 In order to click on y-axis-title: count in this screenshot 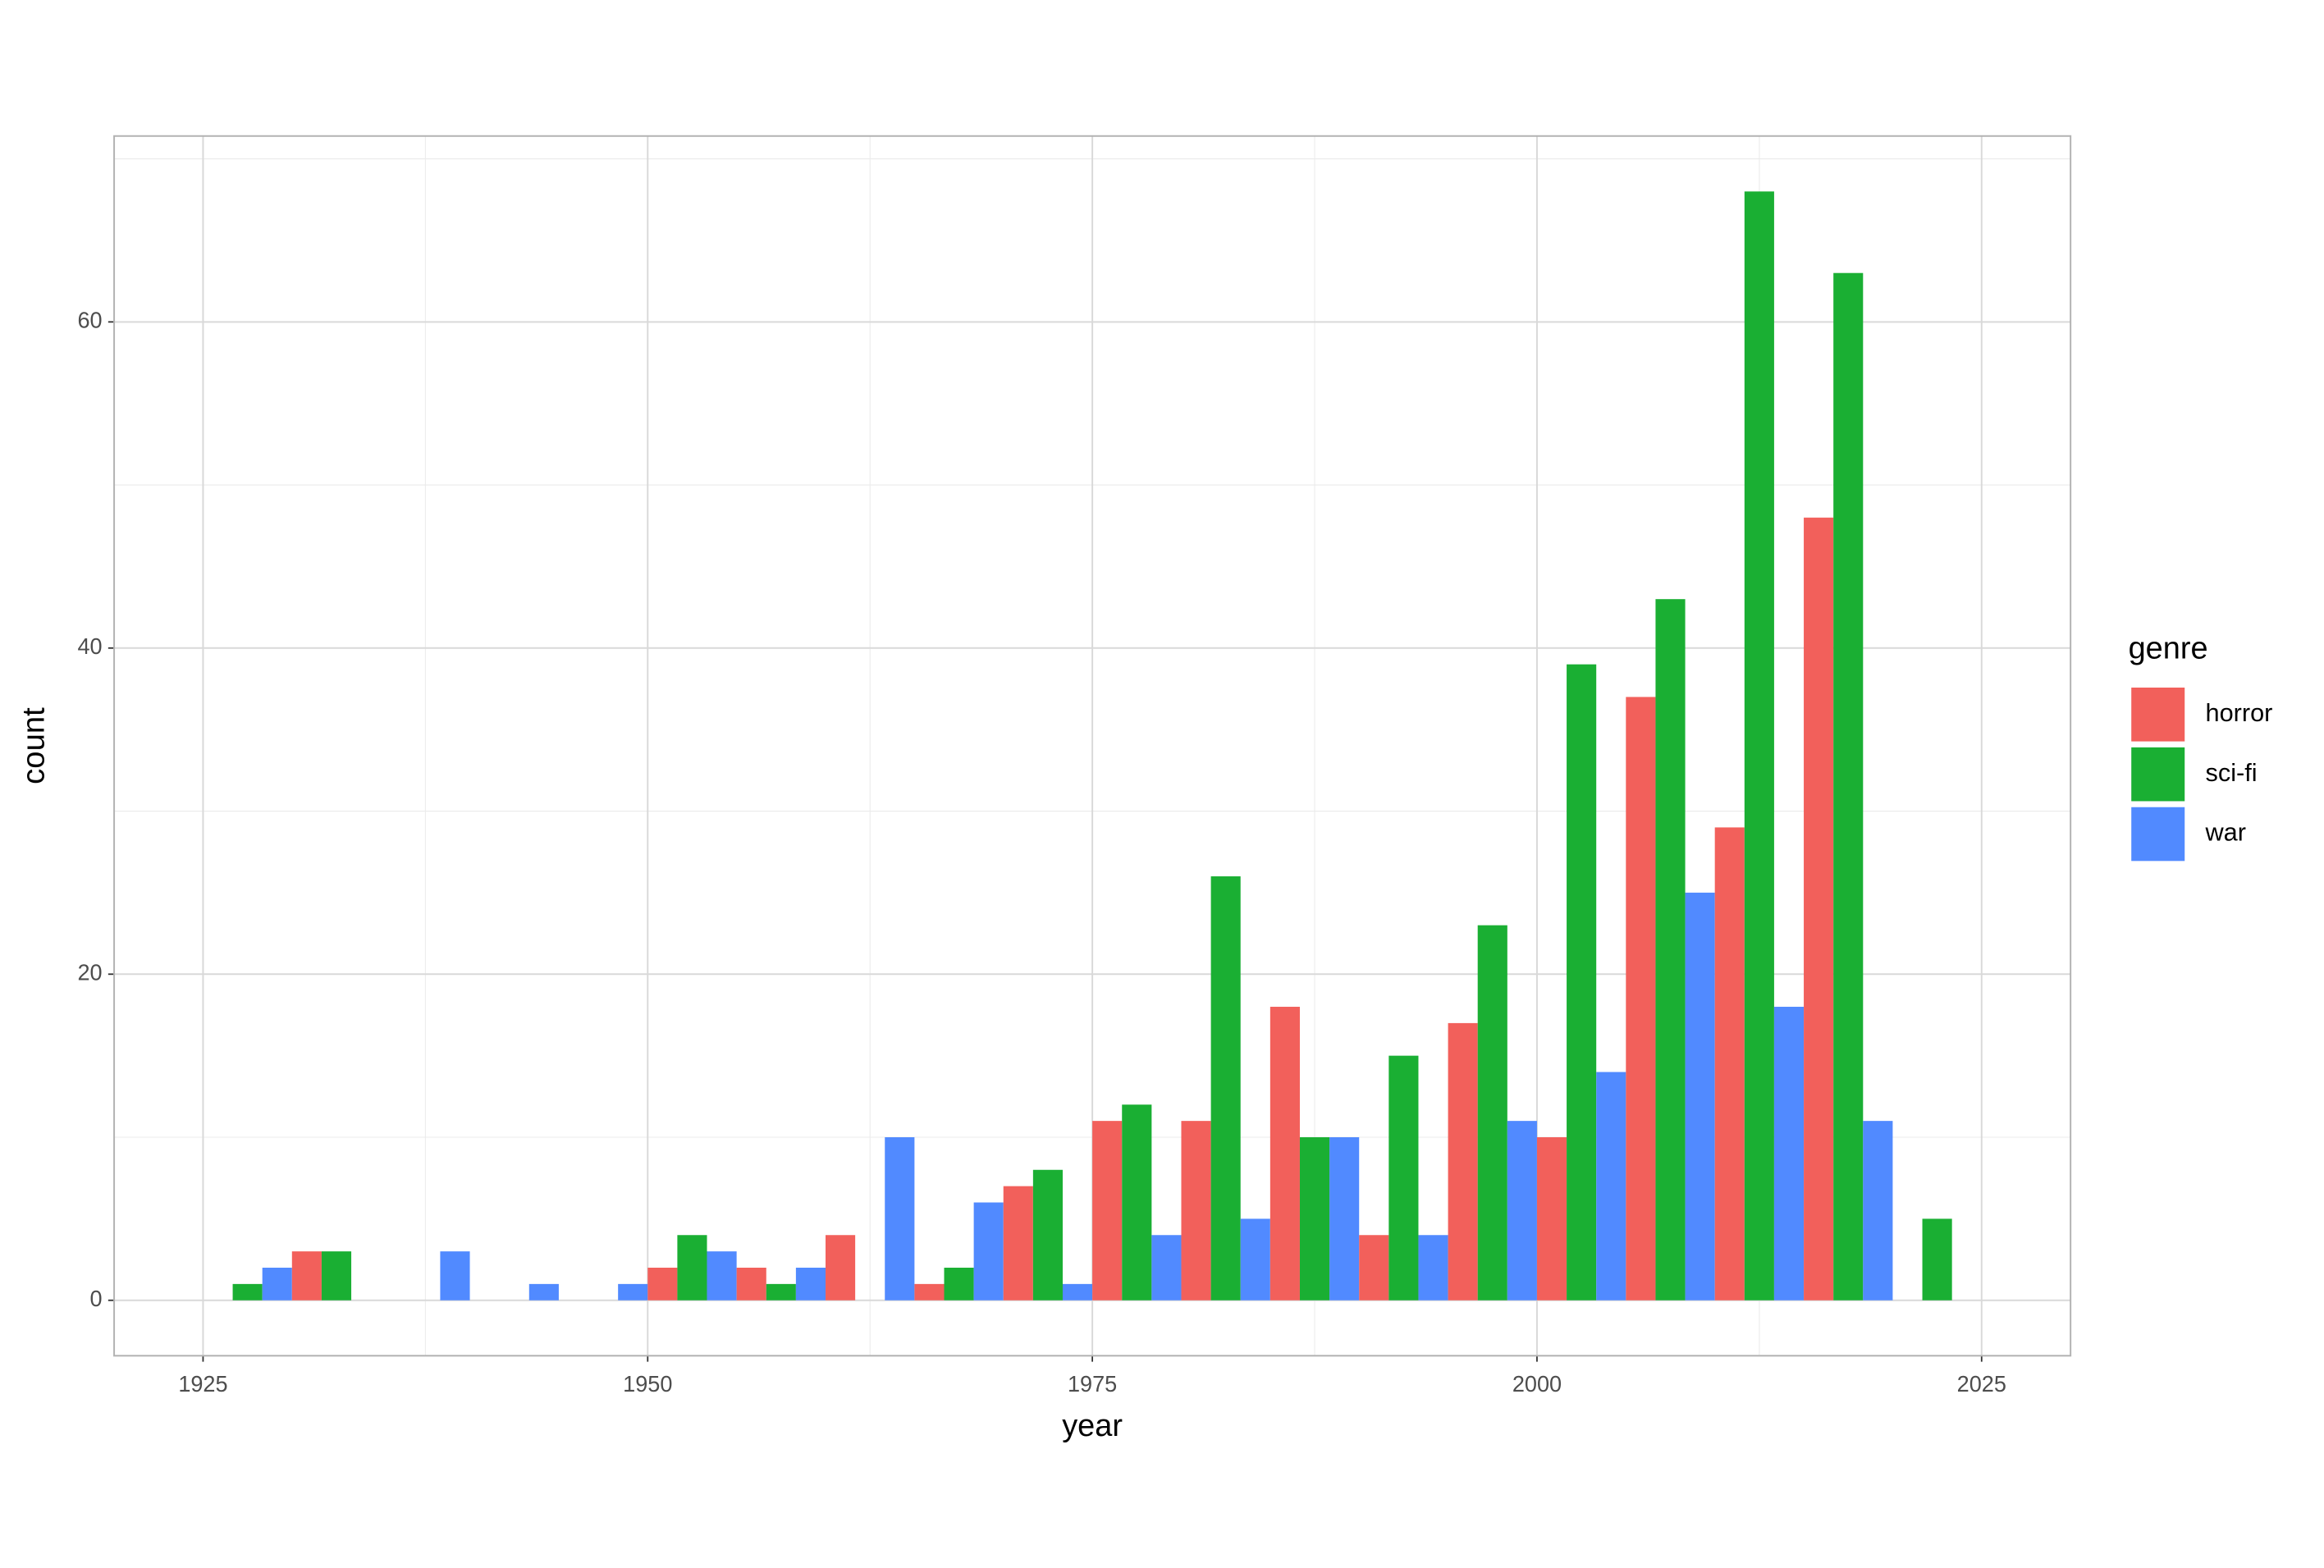, I will do `click(34, 745)`.